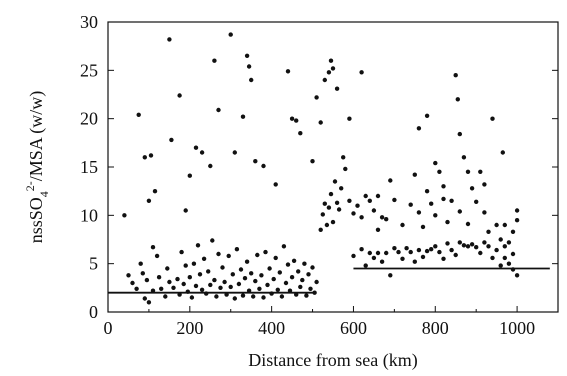  What do you see at coordinates (89, 119) in the screenshot?
I see `y-tick-label: 20` at bounding box center [89, 119].